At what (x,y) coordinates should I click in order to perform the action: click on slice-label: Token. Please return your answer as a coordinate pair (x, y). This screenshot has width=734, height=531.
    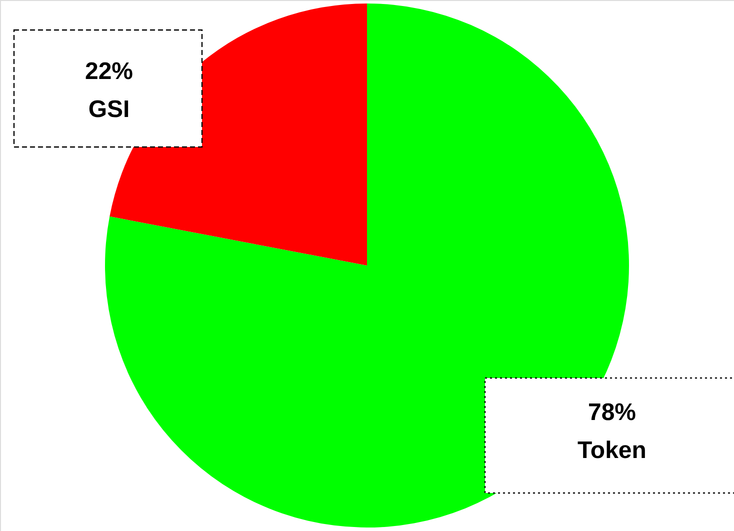
    Looking at the image, I should click on (612, 450).